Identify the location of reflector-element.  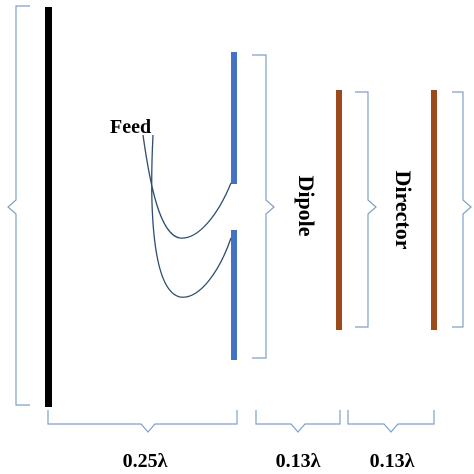
(48, 207).